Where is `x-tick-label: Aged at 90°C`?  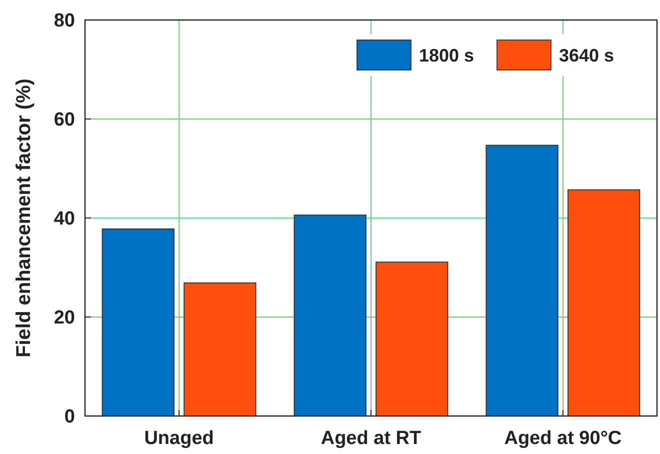
x-tick-label: Aged at 90°C is located at coordinates (563, 438).